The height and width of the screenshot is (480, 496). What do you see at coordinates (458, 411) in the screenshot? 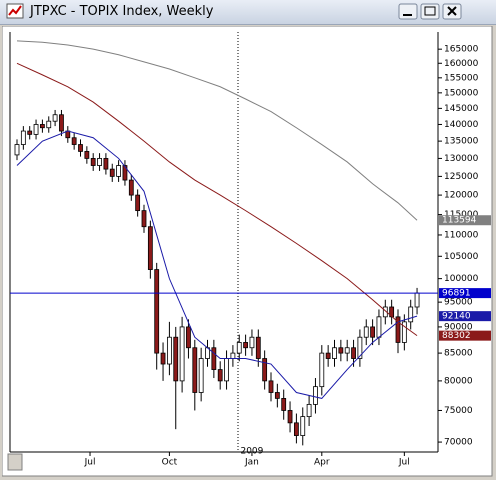
I see `y-tick-label: 75000` at bounding box center [458, 411].